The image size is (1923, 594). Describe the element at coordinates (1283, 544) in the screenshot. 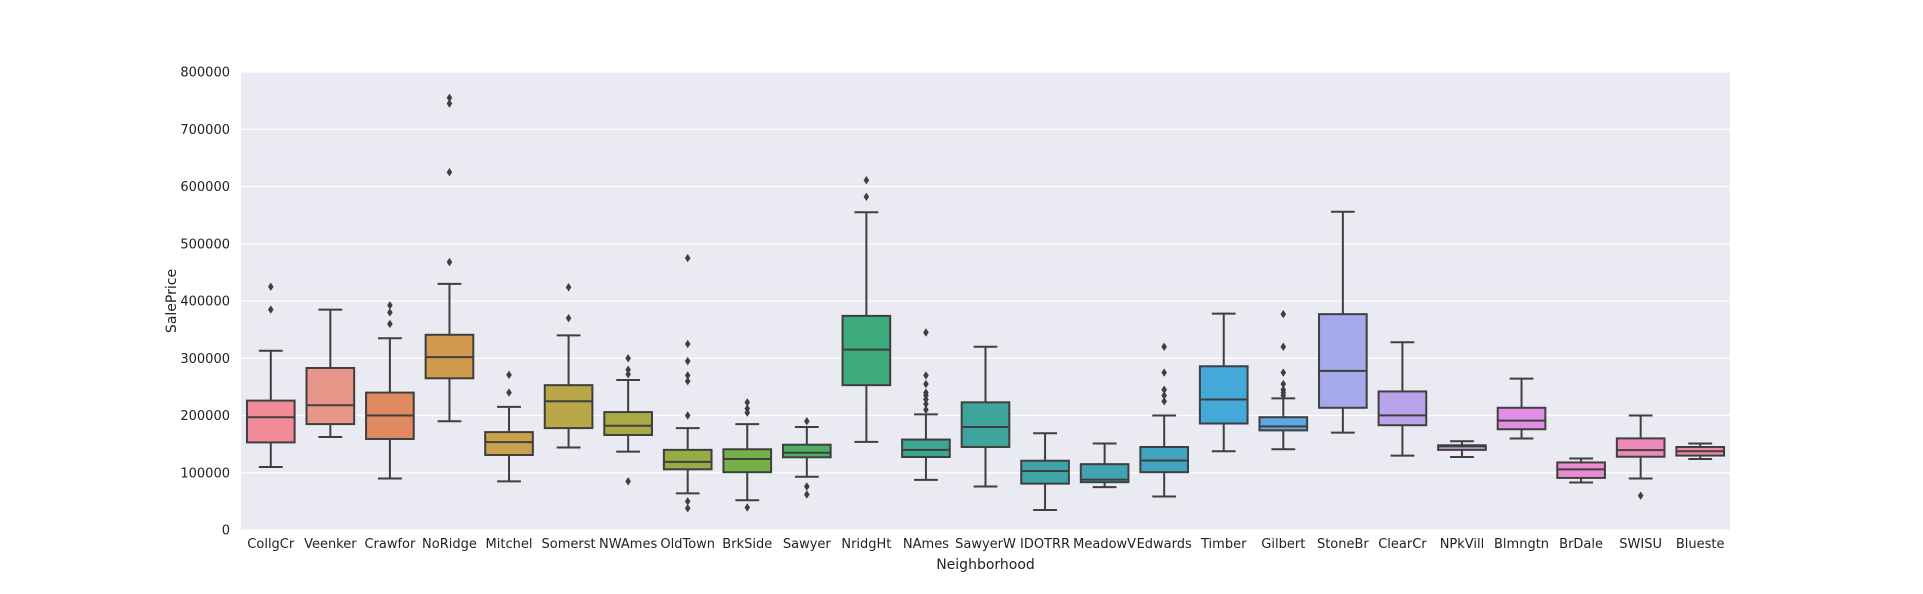

I see `x-tick-label: Gilbert` at that location.